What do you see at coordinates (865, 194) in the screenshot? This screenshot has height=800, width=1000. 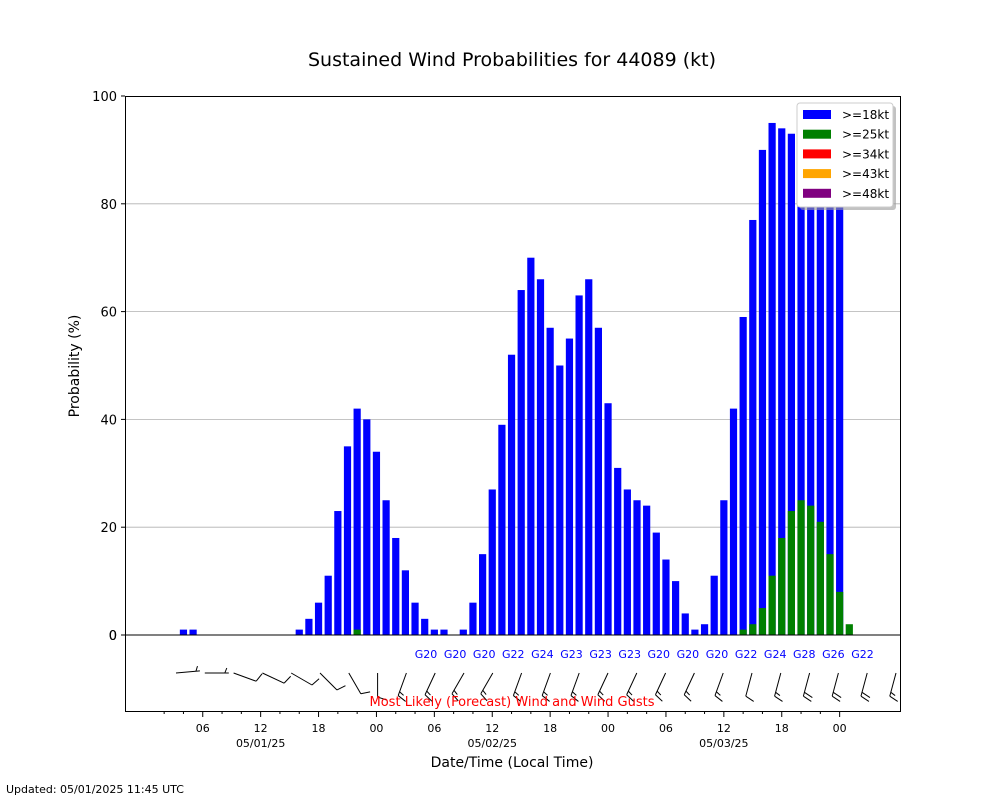 I see `legend-label: >=48kt` at bounding box center [865, 194].